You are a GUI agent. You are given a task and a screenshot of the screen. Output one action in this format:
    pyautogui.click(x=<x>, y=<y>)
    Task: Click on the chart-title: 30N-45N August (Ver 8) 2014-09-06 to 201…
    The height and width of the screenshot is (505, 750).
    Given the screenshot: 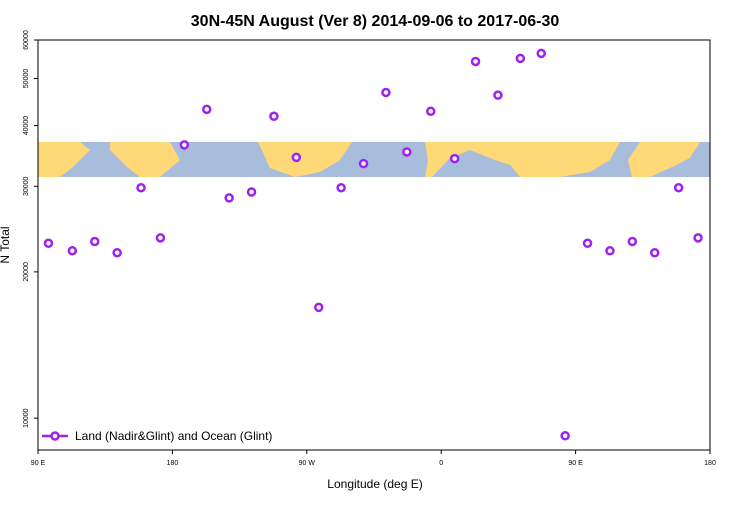 What is the action you would take?
    pyautogui.click(x=375, y=21)
    